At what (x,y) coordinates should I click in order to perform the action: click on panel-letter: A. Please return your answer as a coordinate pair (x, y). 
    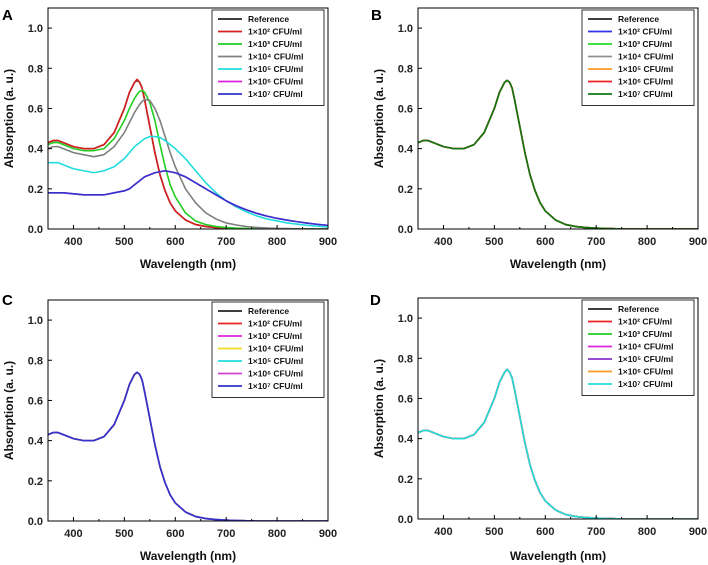
    Looking at the image, I should click on (7, 15).